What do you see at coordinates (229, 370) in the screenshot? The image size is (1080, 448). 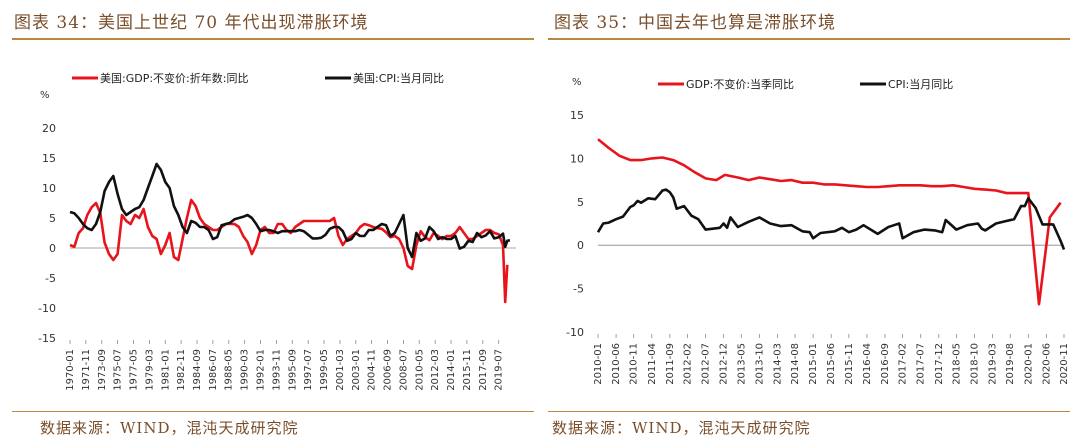 I see `x-tick-label: 1988-05` at bounding box center [229, 370].